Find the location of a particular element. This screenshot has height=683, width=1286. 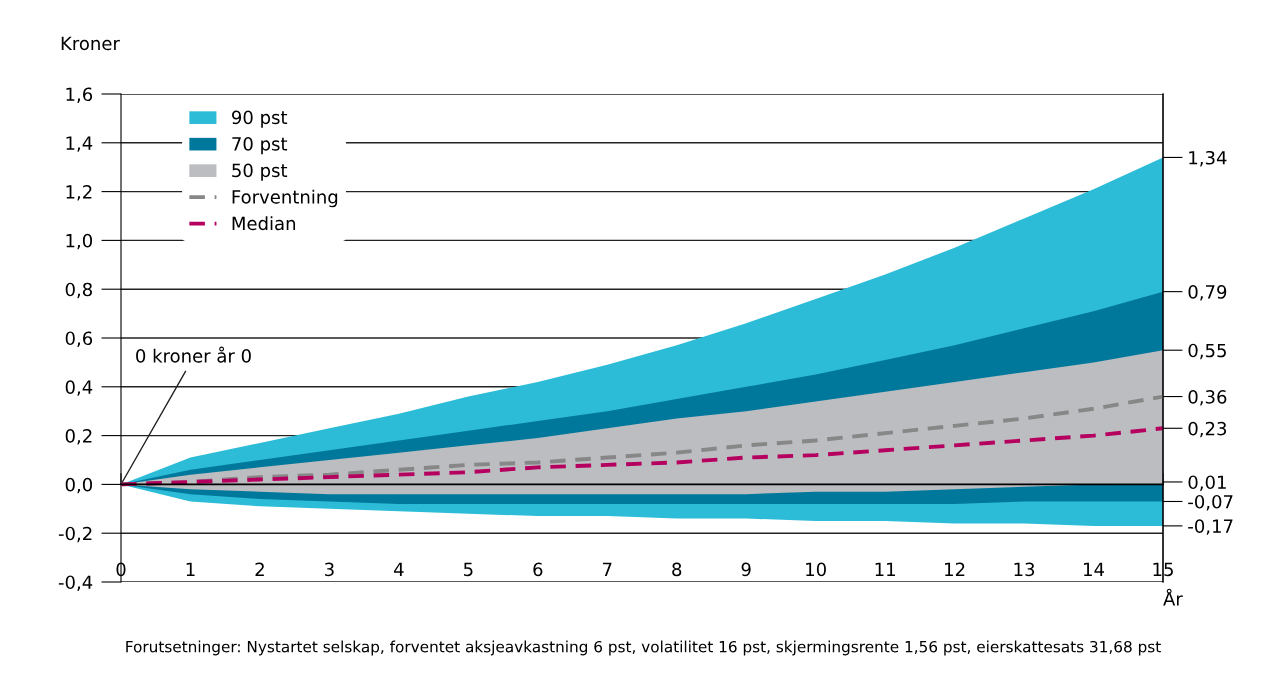

y2-tick-label: 0,79 is located at coordinates (1207, 293).